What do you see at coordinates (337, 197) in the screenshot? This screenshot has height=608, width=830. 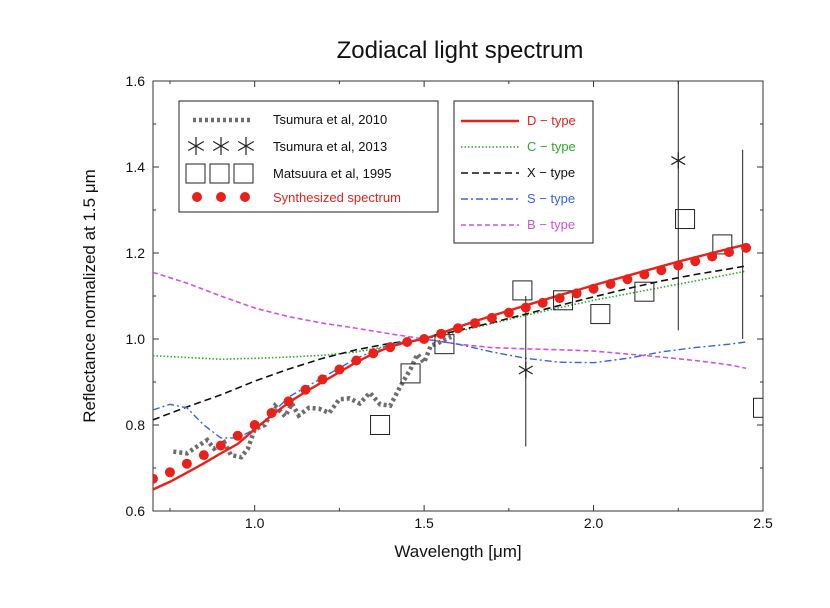 I see `legend-observation-label: Synthesized spectrum` at bounding box center [337, 197].